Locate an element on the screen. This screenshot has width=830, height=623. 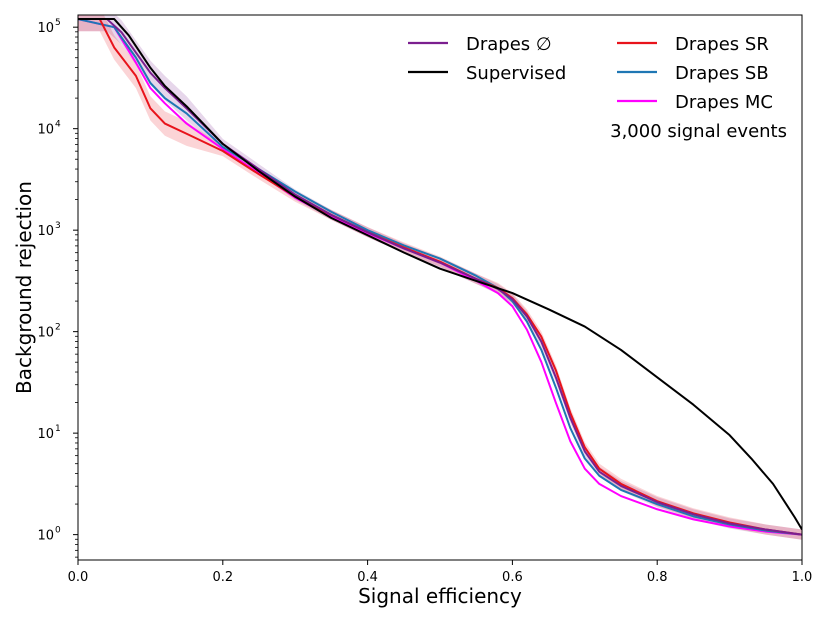
legend-label: Drapes SB is located at coordinates (722, 73).